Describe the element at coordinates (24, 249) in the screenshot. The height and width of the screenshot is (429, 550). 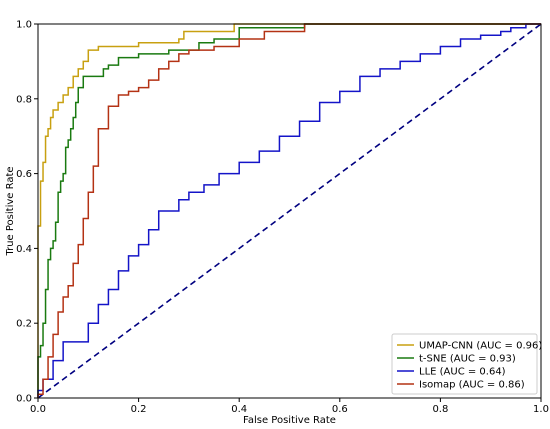
I see `y-tick-label: 0.4` at that location.